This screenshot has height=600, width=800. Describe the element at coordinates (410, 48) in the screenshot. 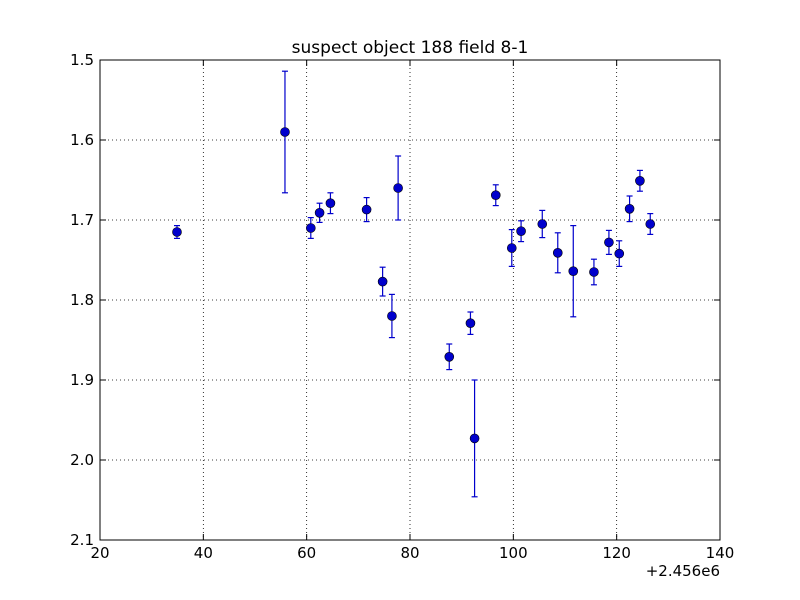

I see `chart-title: suspect object 188 field 8-1` at that location.